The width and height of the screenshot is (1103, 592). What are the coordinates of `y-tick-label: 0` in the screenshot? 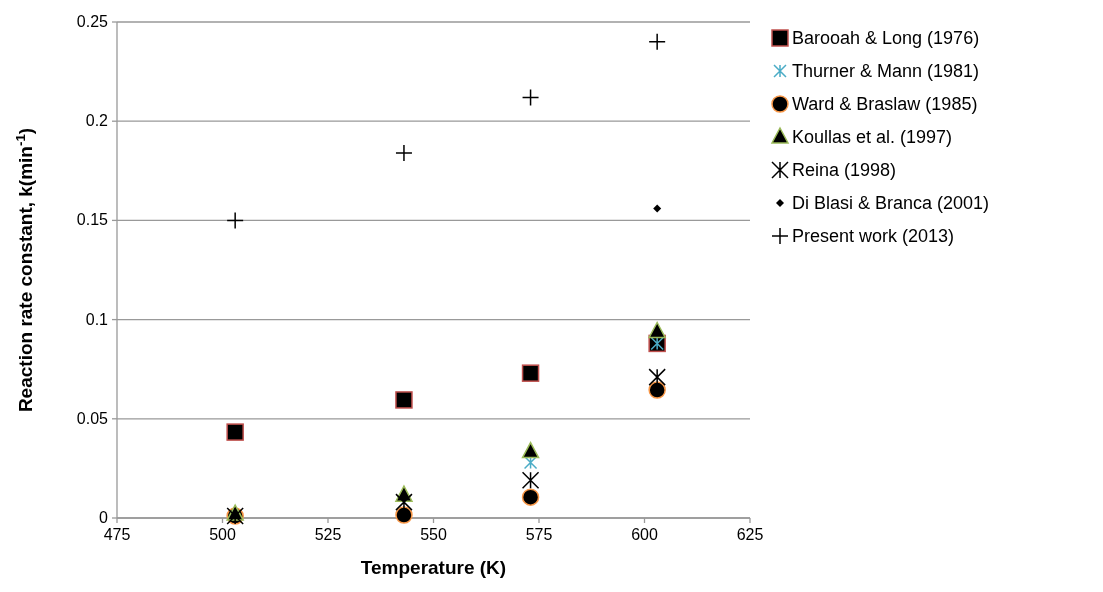 It's located at (104, 517).